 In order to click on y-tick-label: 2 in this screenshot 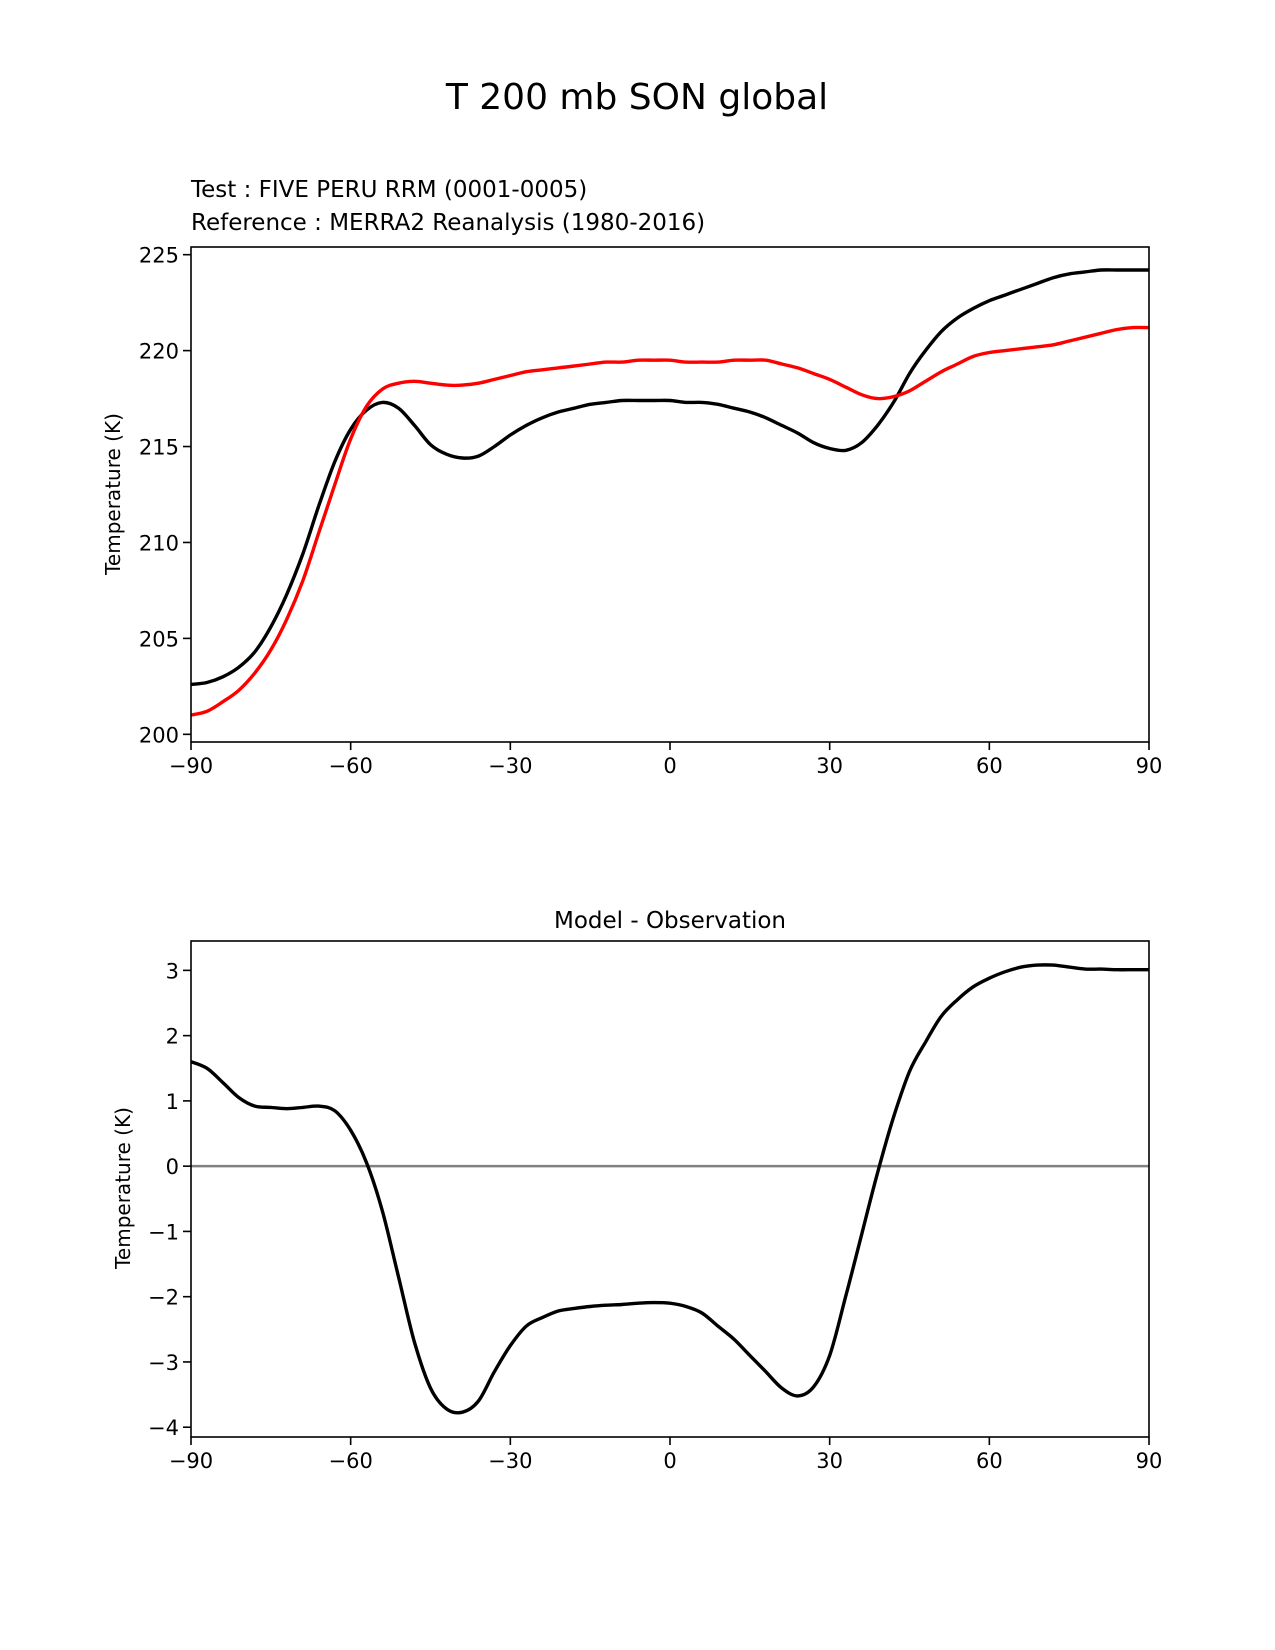, I will do `click(172, 1037)`.